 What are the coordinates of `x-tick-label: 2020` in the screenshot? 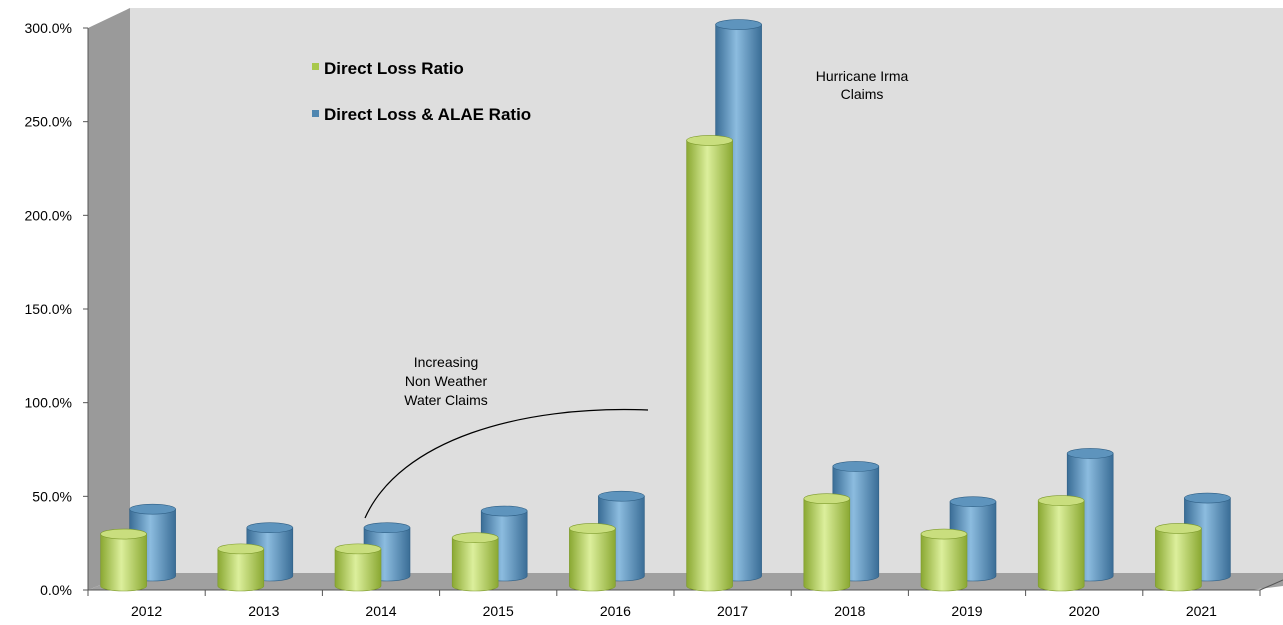 It's located at (1084, 611).